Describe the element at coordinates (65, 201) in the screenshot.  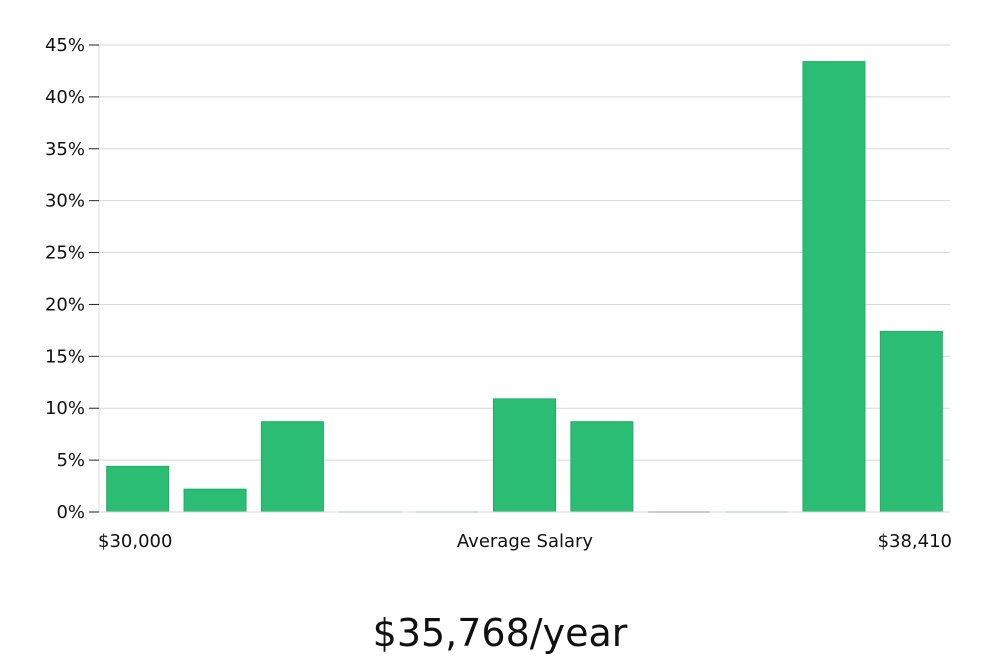
I see `y-tick-label: 30%` at that location.